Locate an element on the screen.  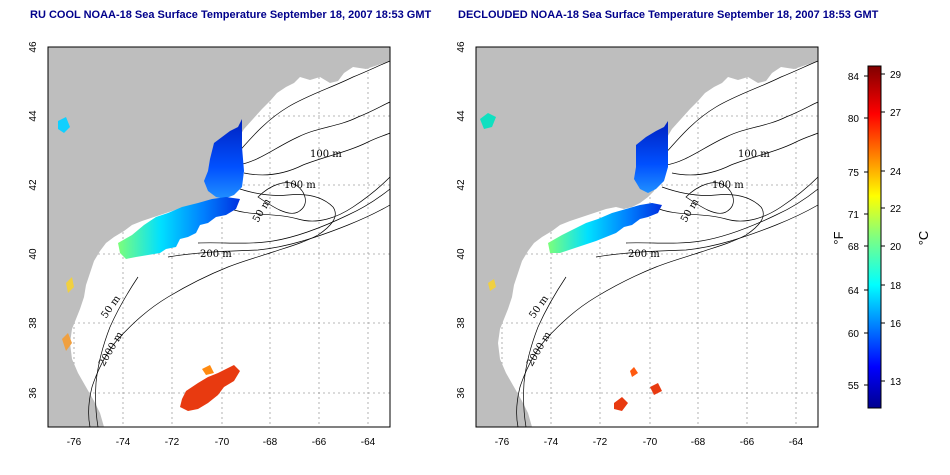
svg-text: 13 is located at coordinates (896, 382).